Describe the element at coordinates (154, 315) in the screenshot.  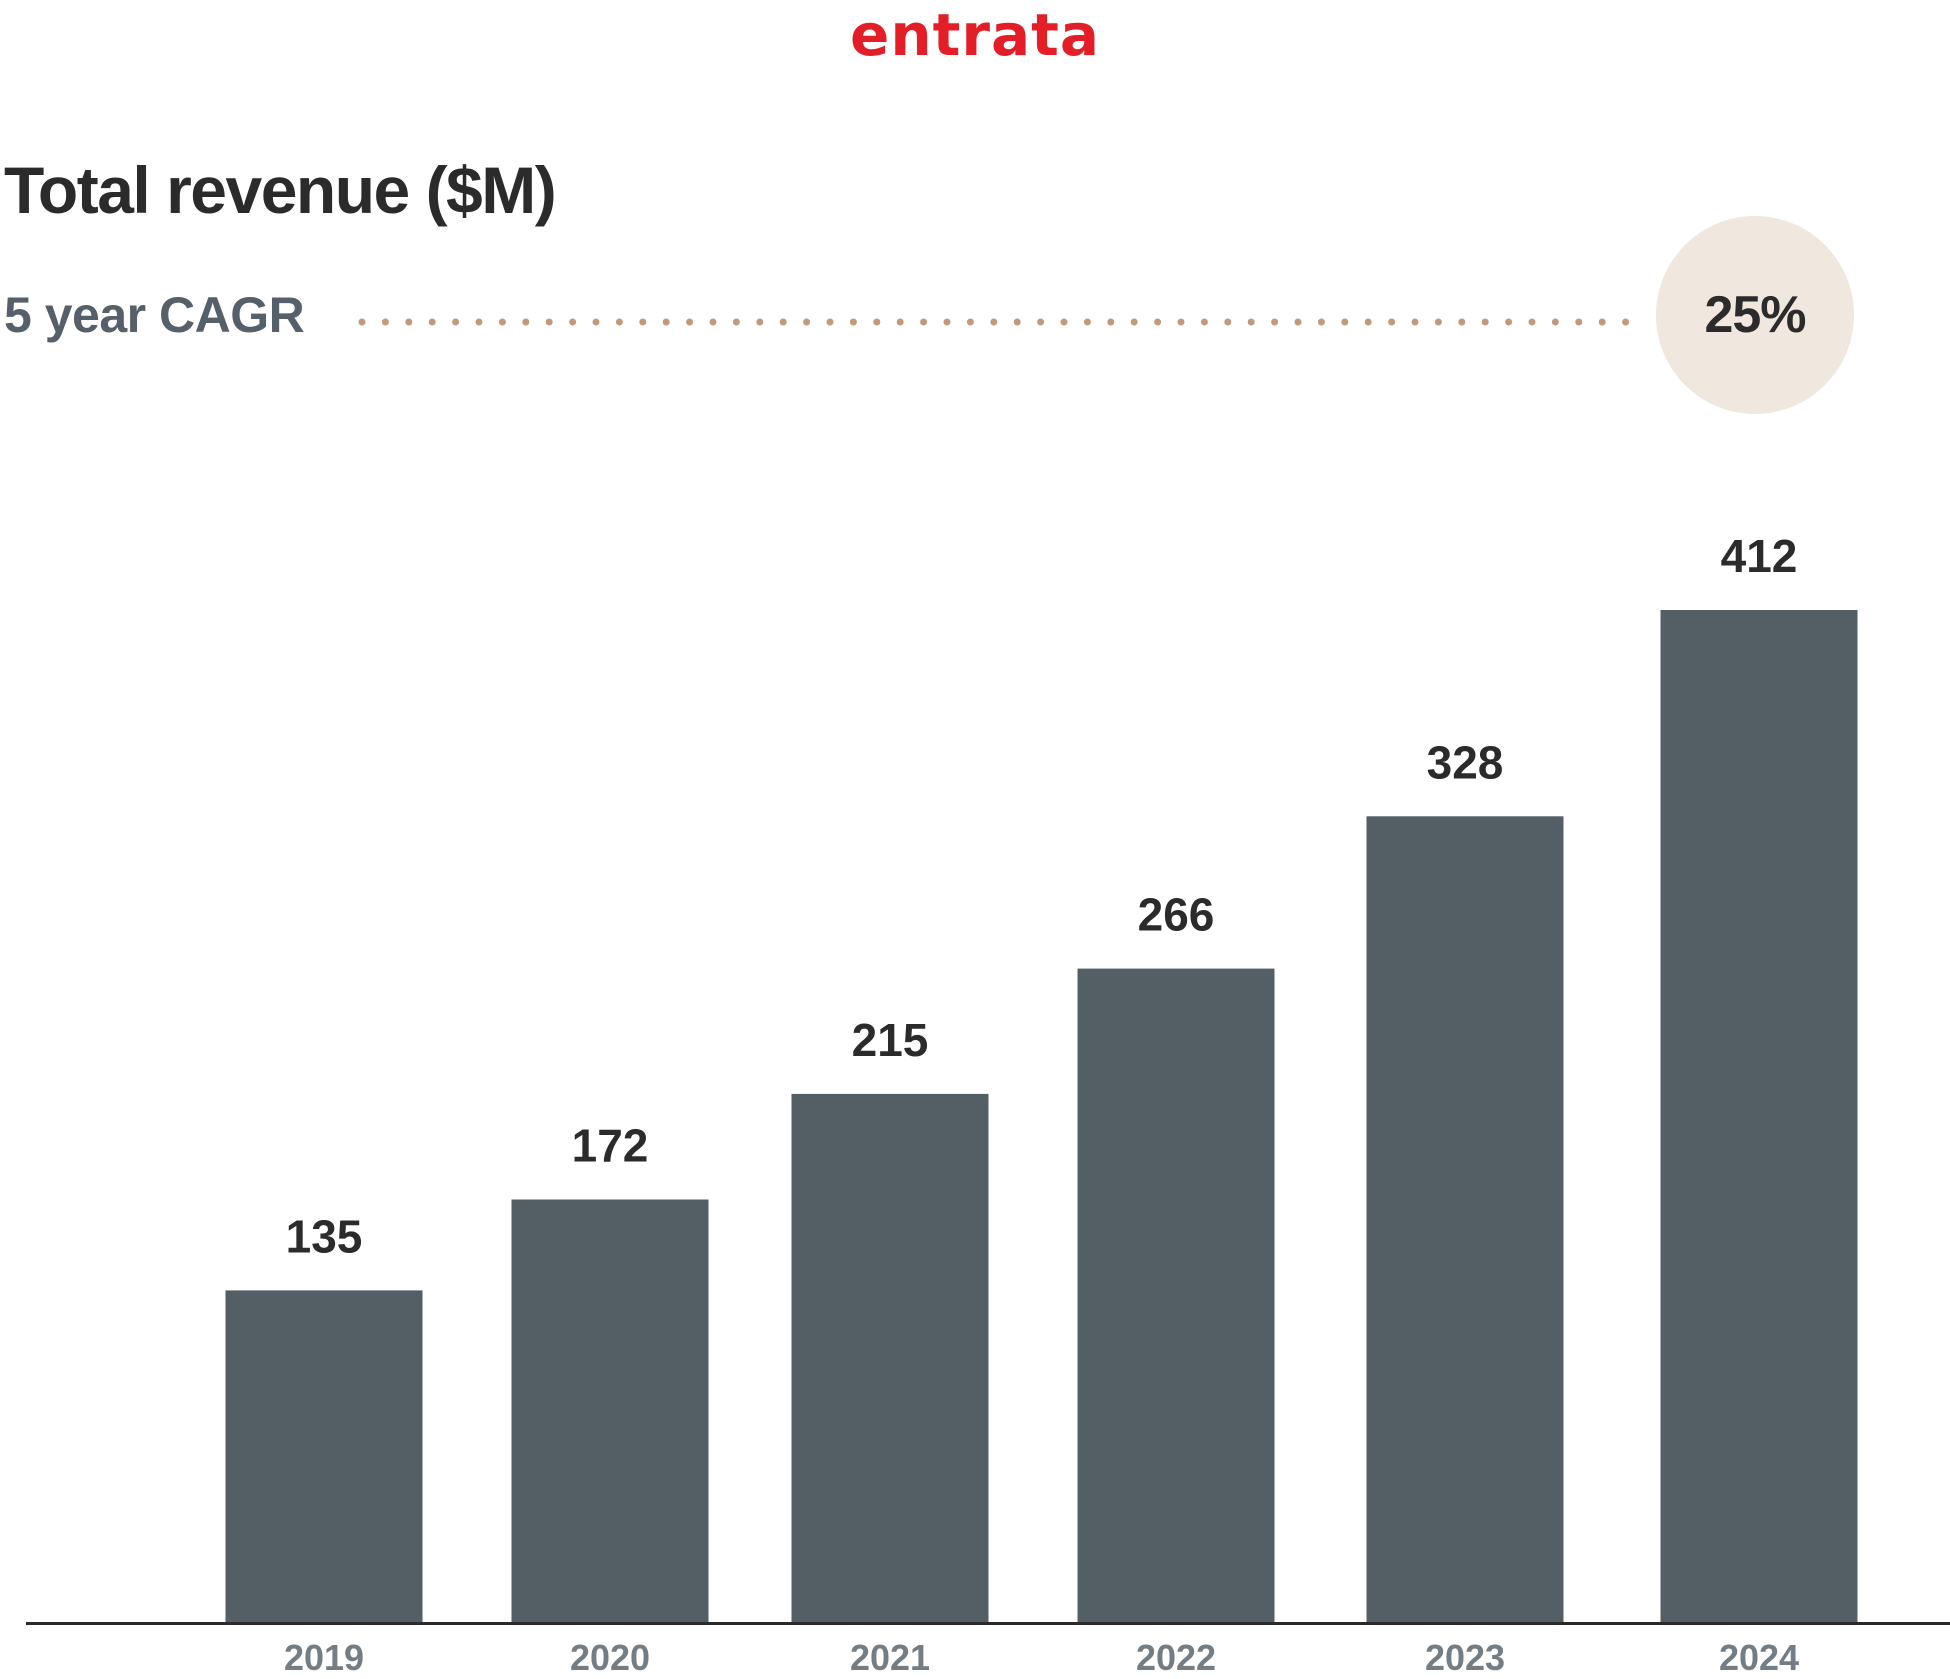
I see `cagr-label: 5 year CAGR` at that location.